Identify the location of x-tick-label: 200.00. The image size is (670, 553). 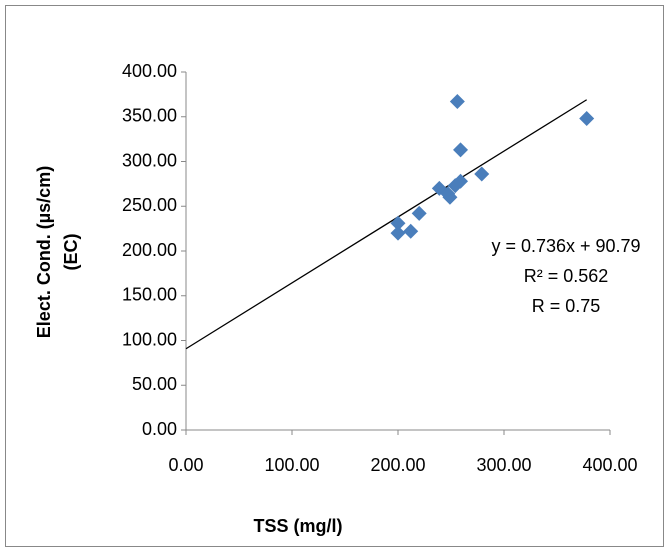
(397, 465).